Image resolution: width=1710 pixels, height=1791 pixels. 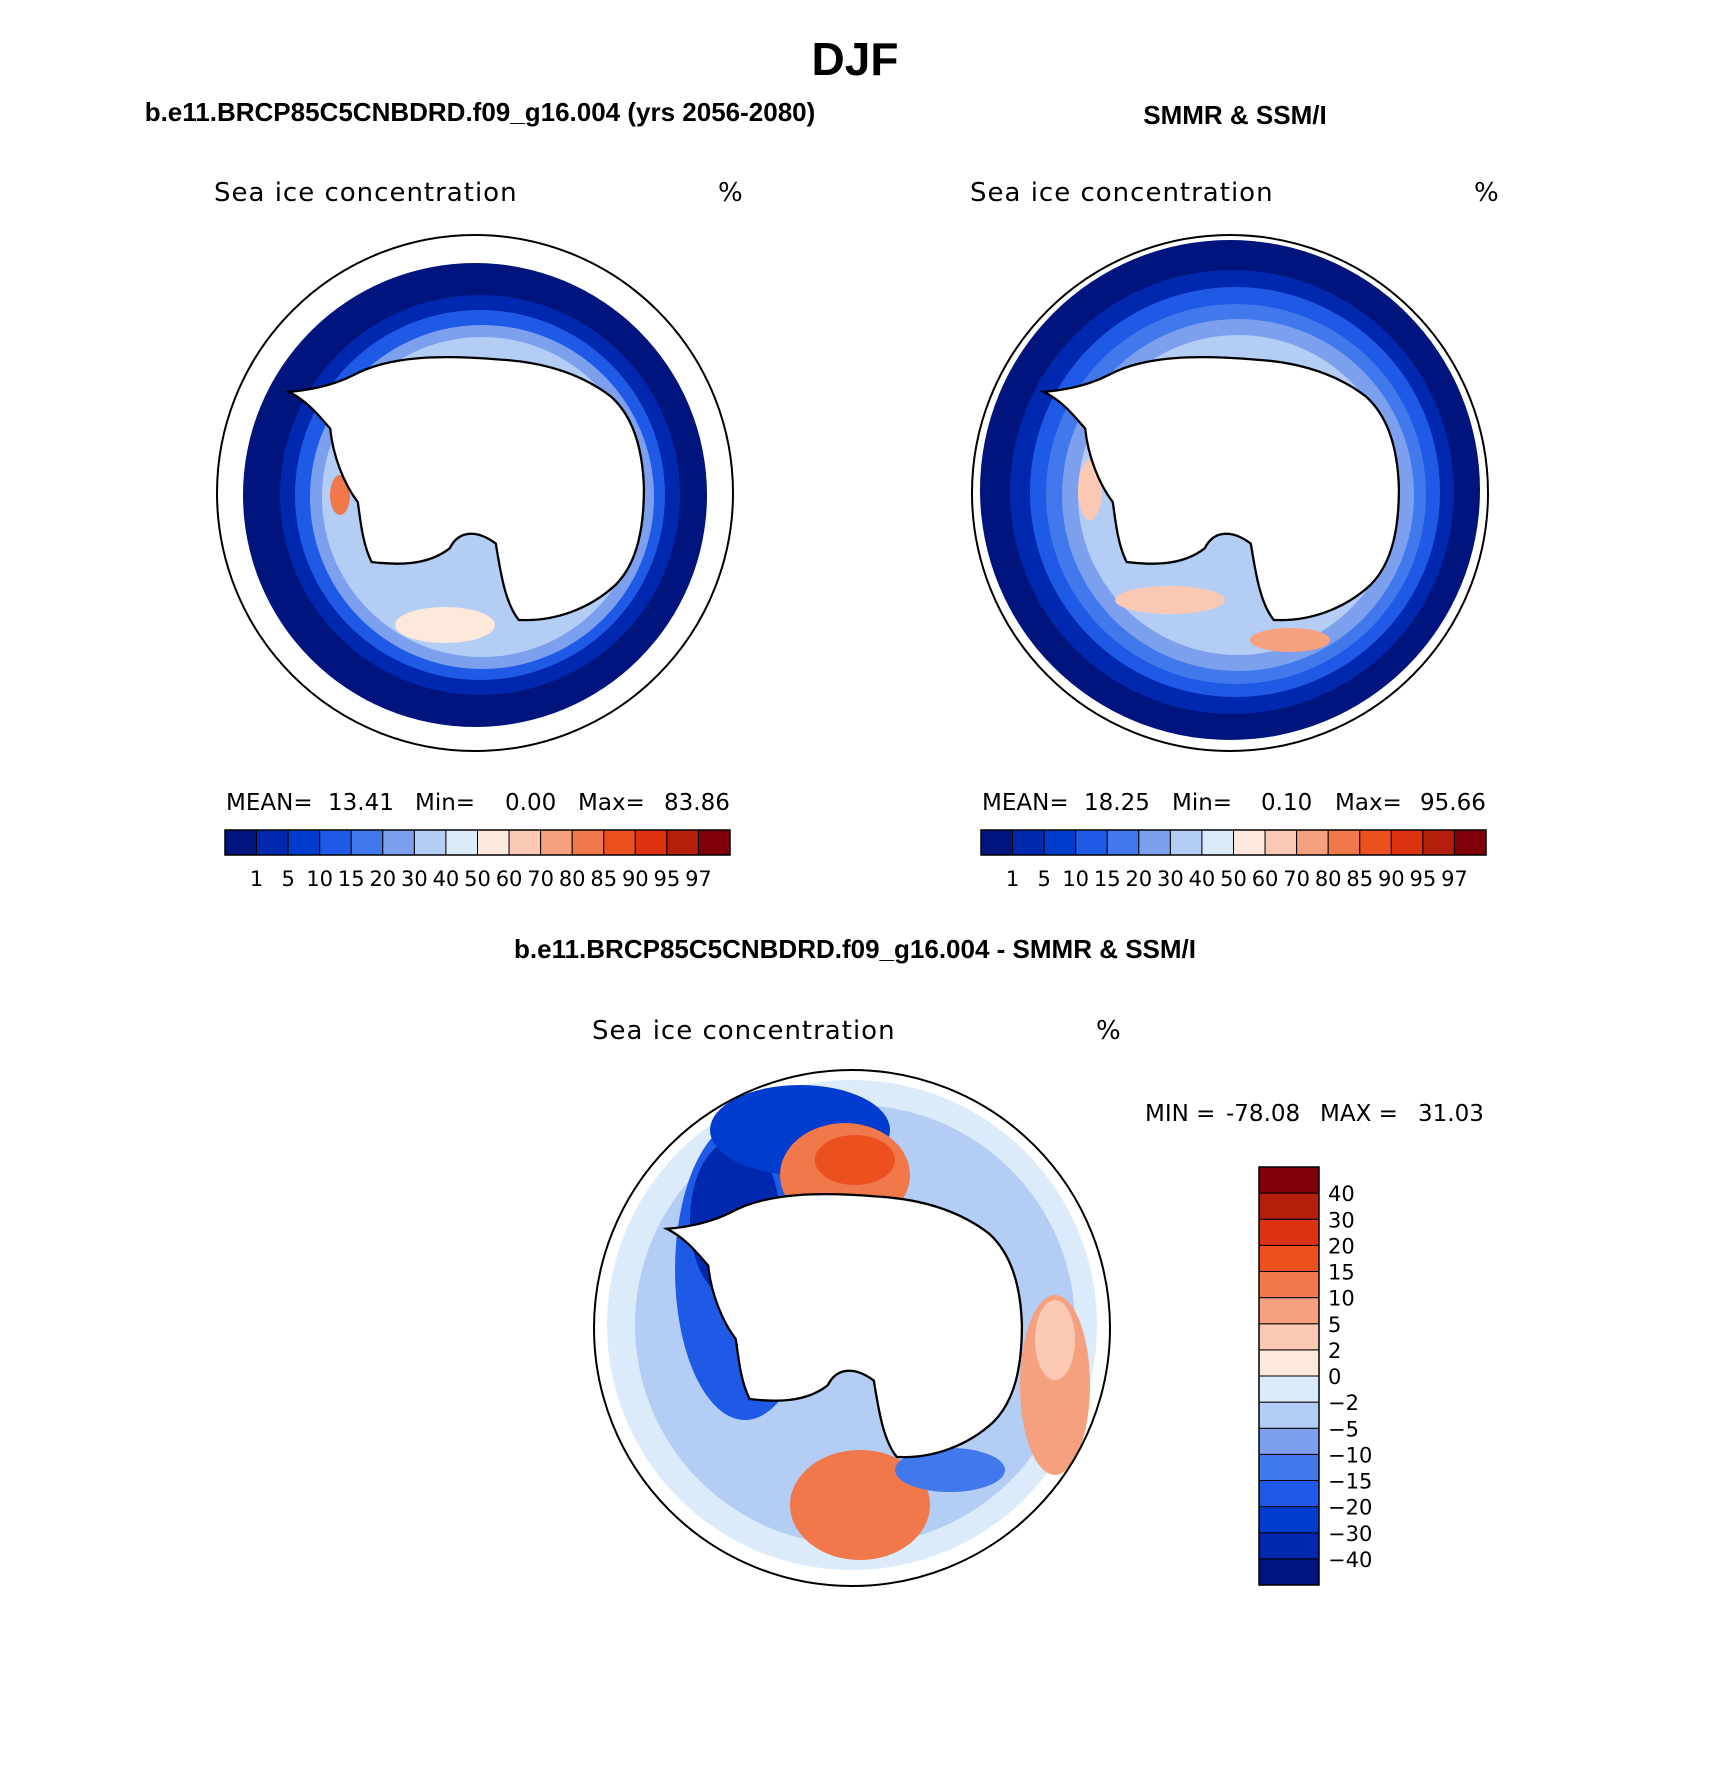 I want to click on panel-model-max-label: Max=, so click(x=611, y=803).